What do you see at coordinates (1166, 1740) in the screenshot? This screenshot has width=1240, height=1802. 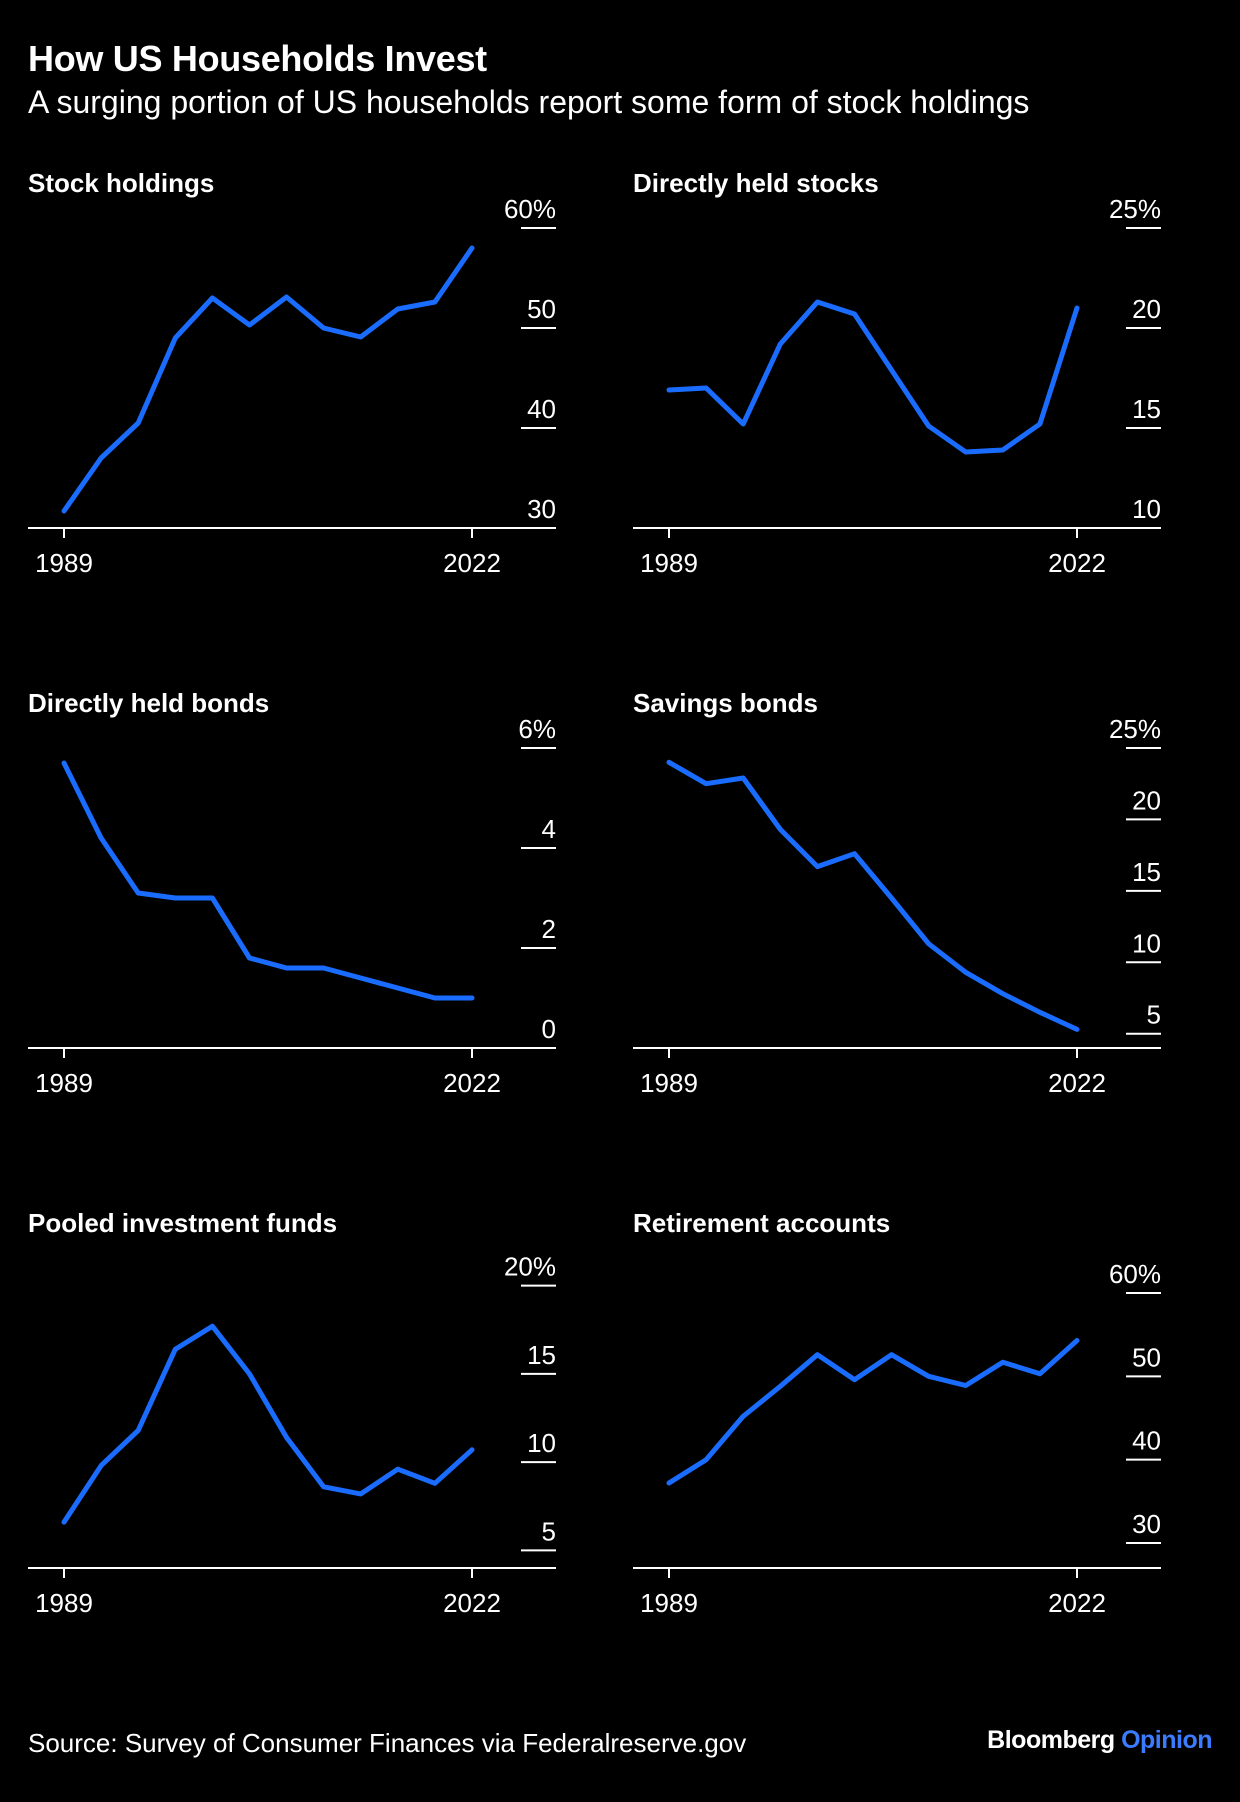 I see `brand-accent: Opinion` at bounding box center [1166, 1740].